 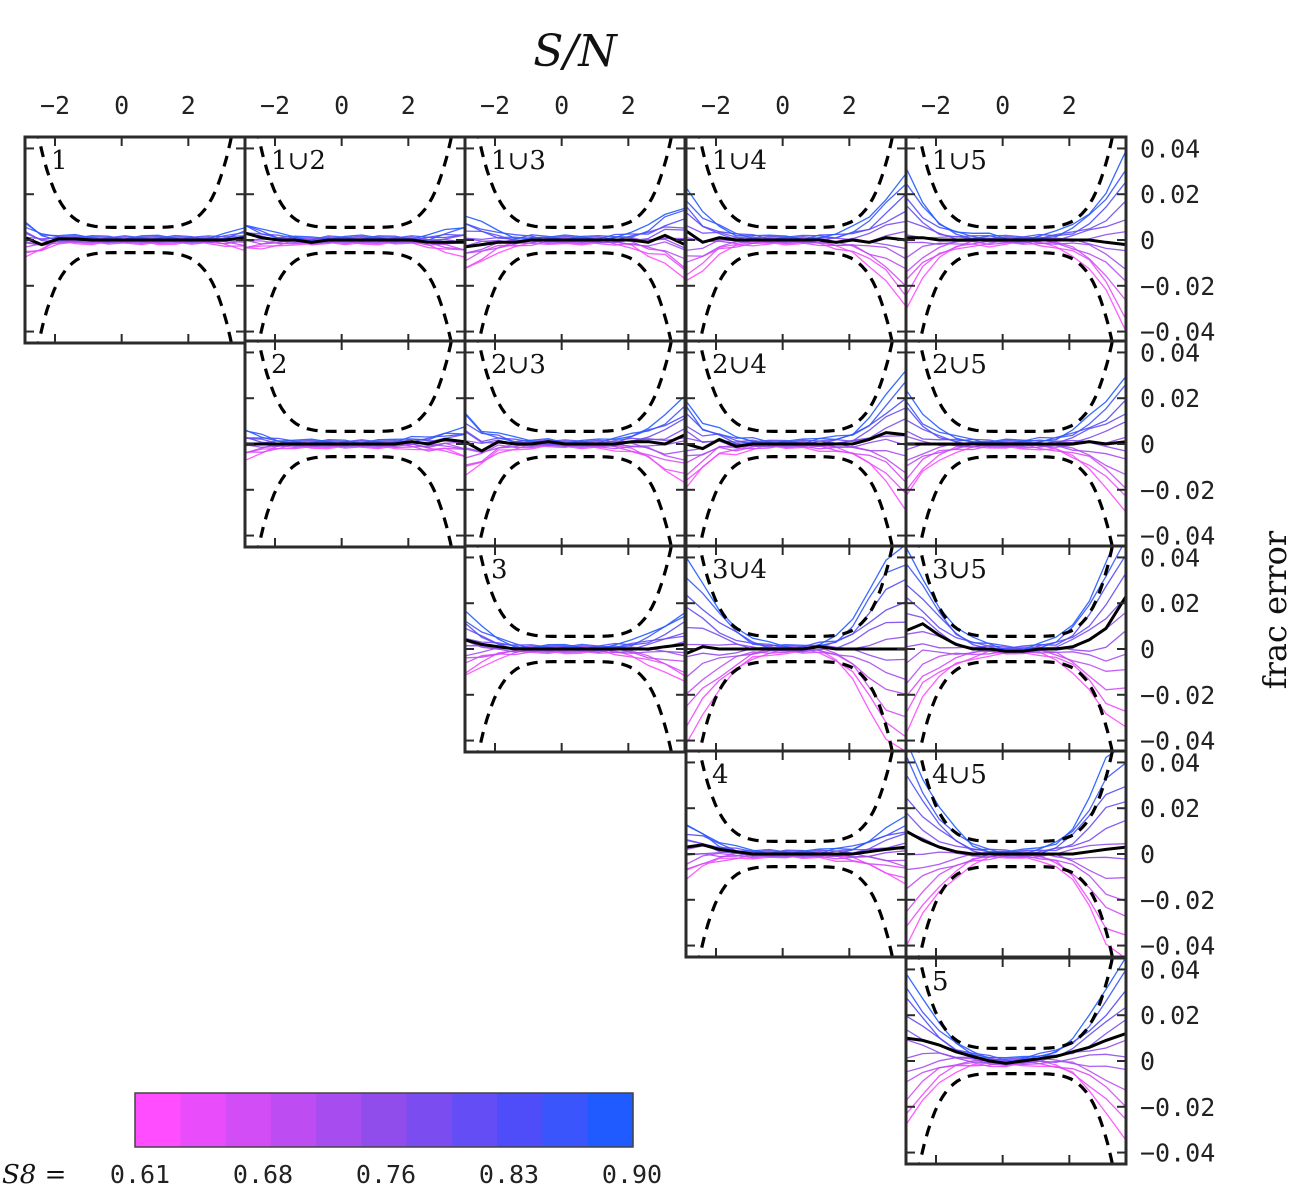 What do you see at coordinates (279, 365) in the screenshot?
I see `panel-label: 2` at bounding box center [279, 365].